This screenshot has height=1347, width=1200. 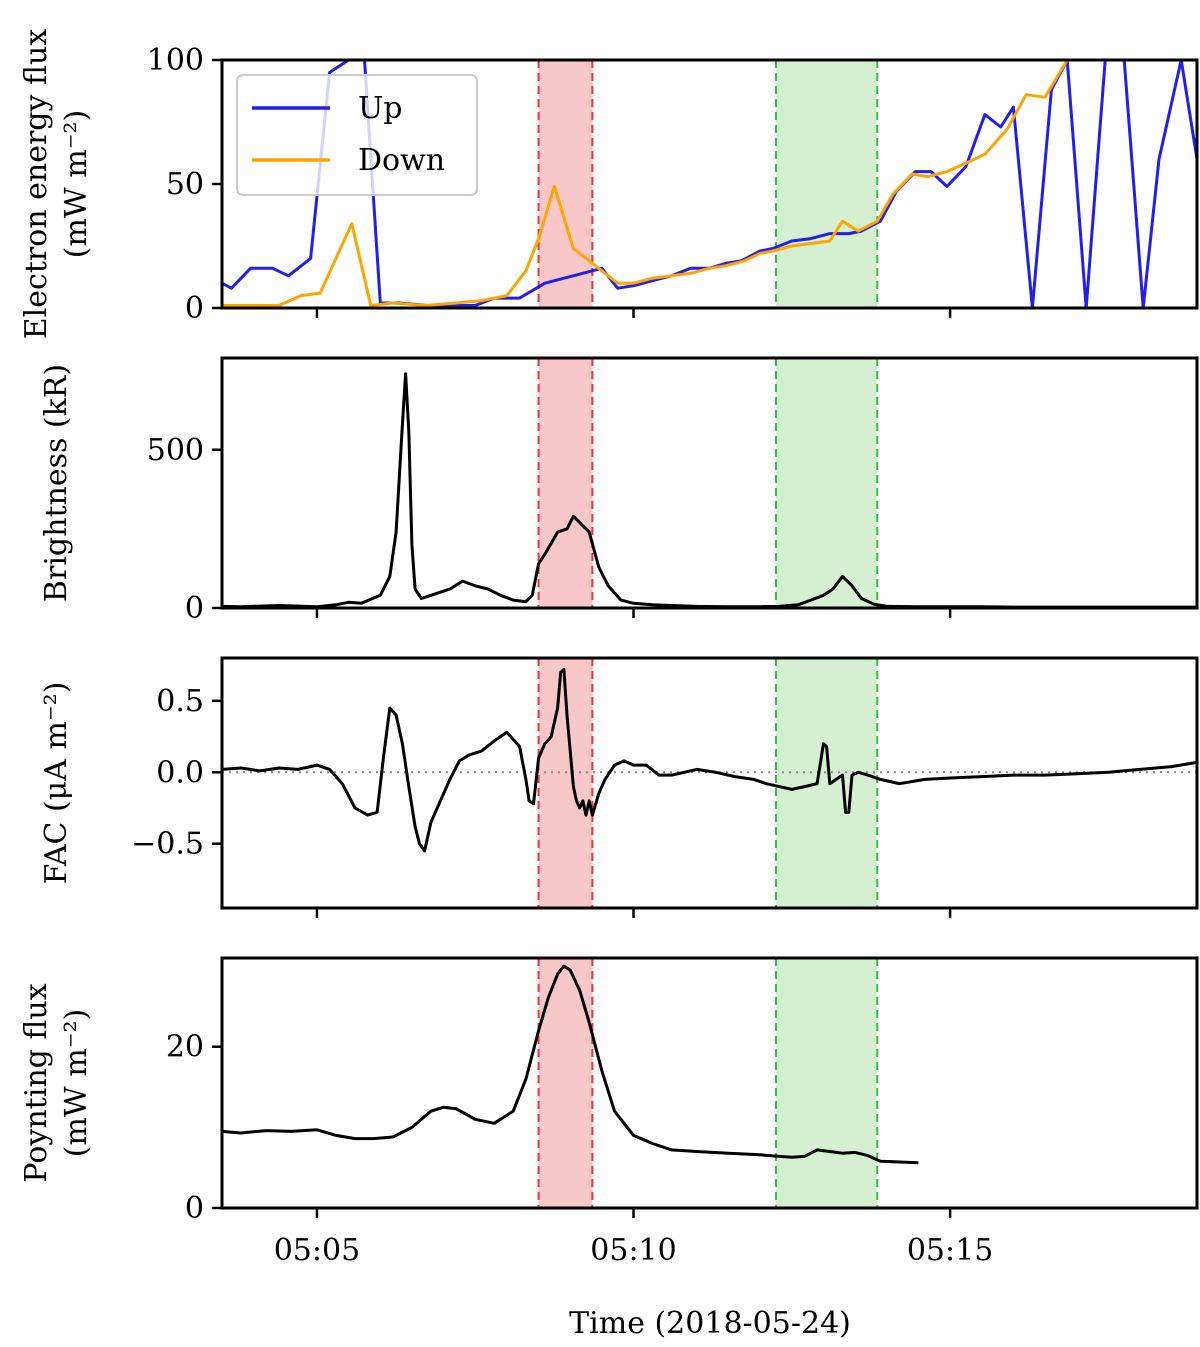 What do you see at coordinates (175, 450) in the screenshot?
I see `y-tick-label: 500` at bounding box center [175, 450].